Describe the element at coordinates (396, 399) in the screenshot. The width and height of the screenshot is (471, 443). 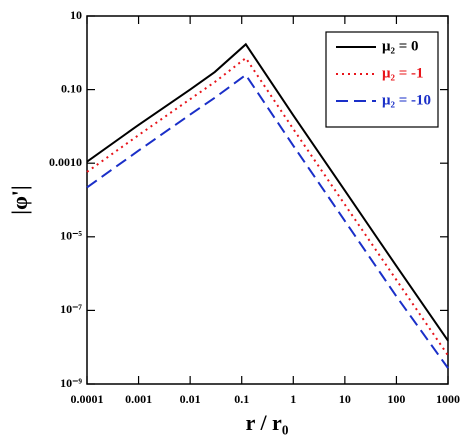
I see `x-tick-label: 100` at that location.